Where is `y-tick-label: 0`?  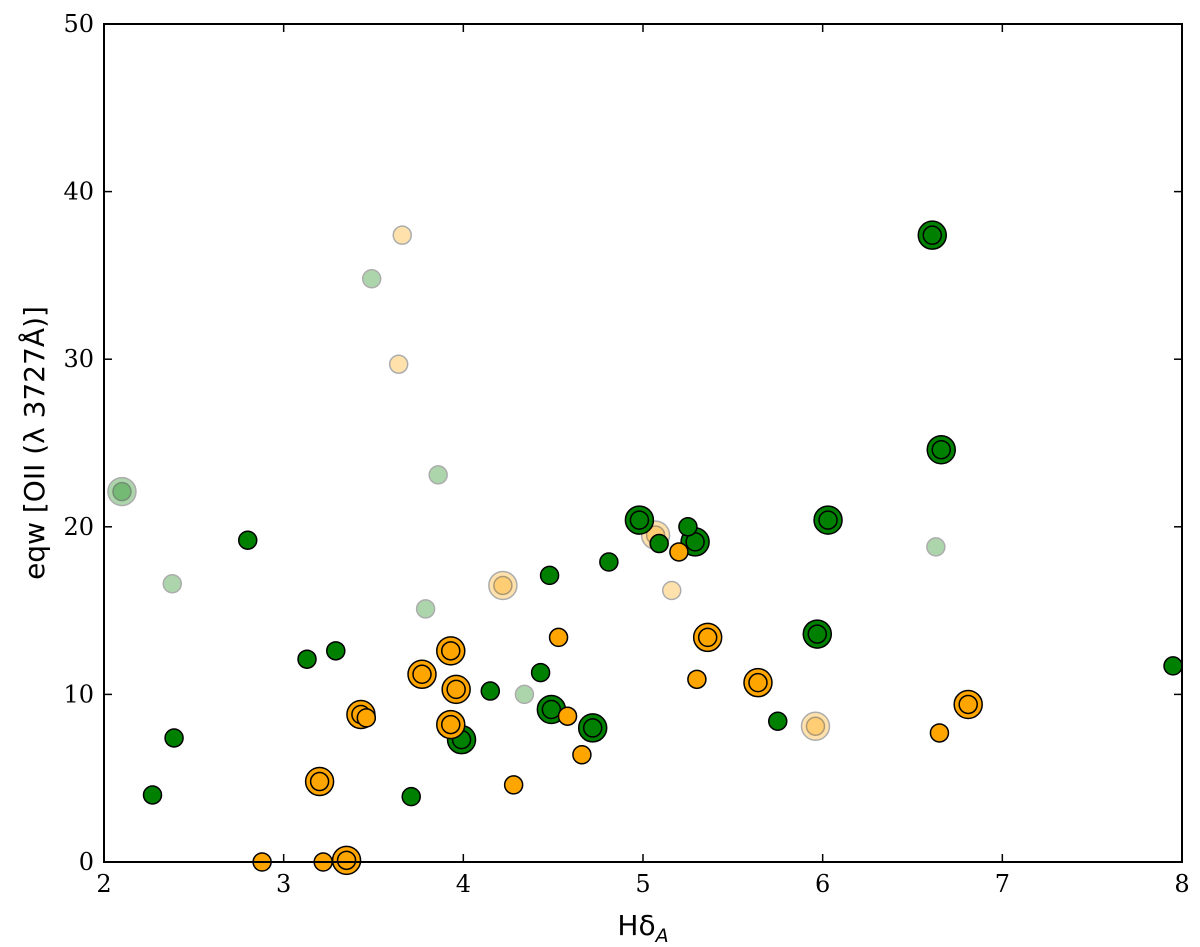
y-tick-label: 0 is located at coordinates (86, 862).